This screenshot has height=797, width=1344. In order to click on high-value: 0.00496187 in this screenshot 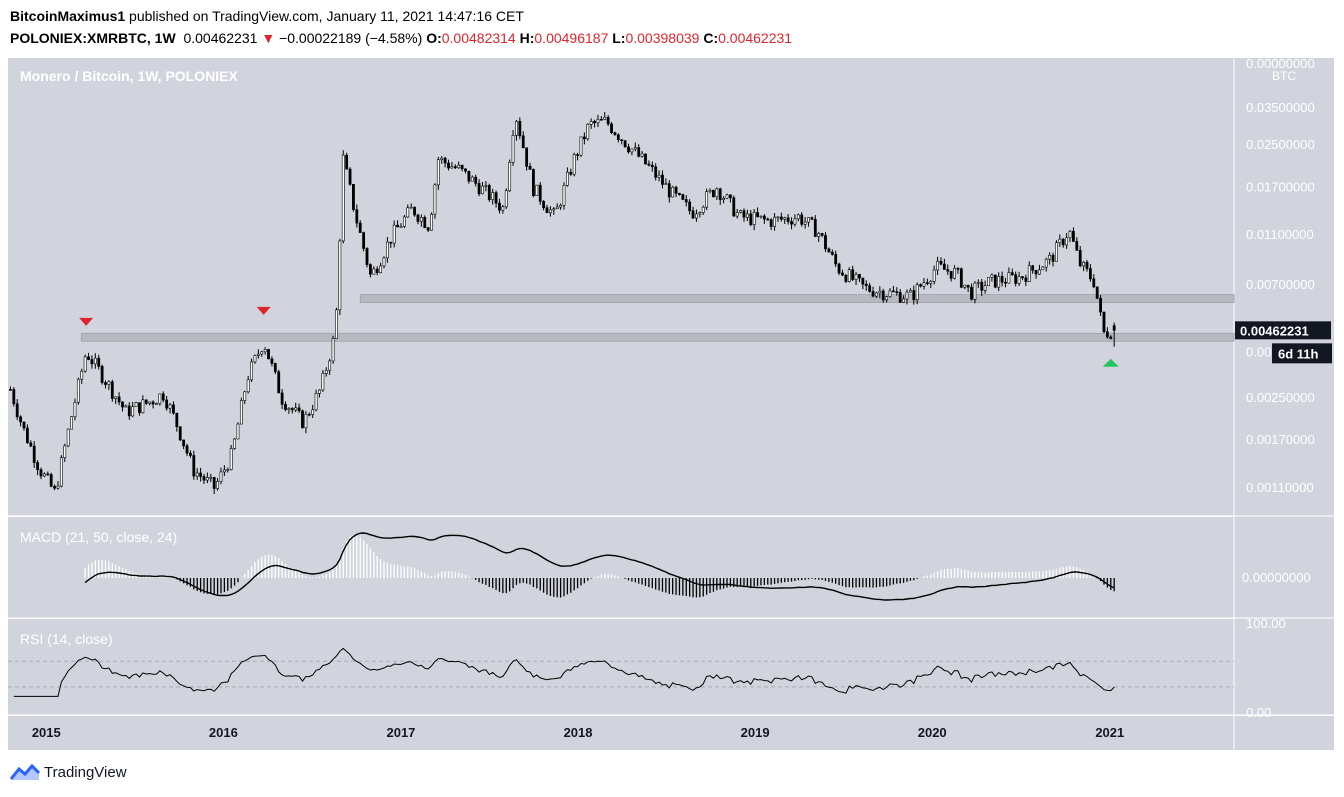, I will do `click(571, 38)`.